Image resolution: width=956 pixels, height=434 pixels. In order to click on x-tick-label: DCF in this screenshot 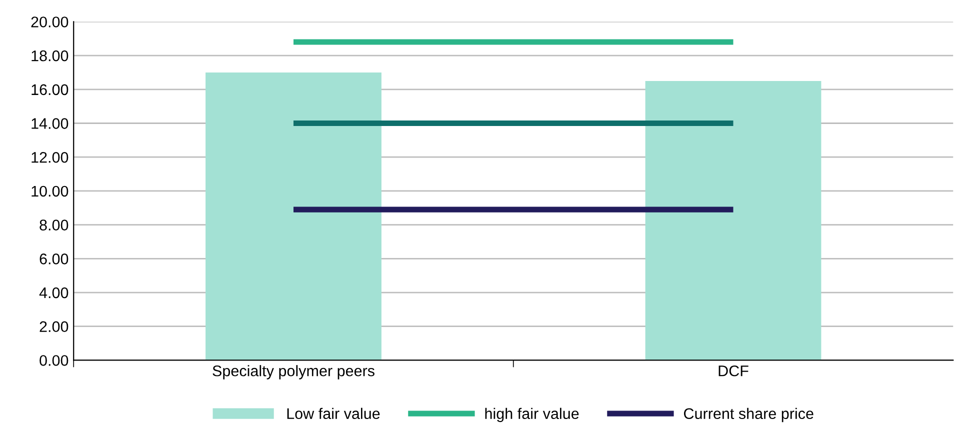, I will do `click(733, 370)`.